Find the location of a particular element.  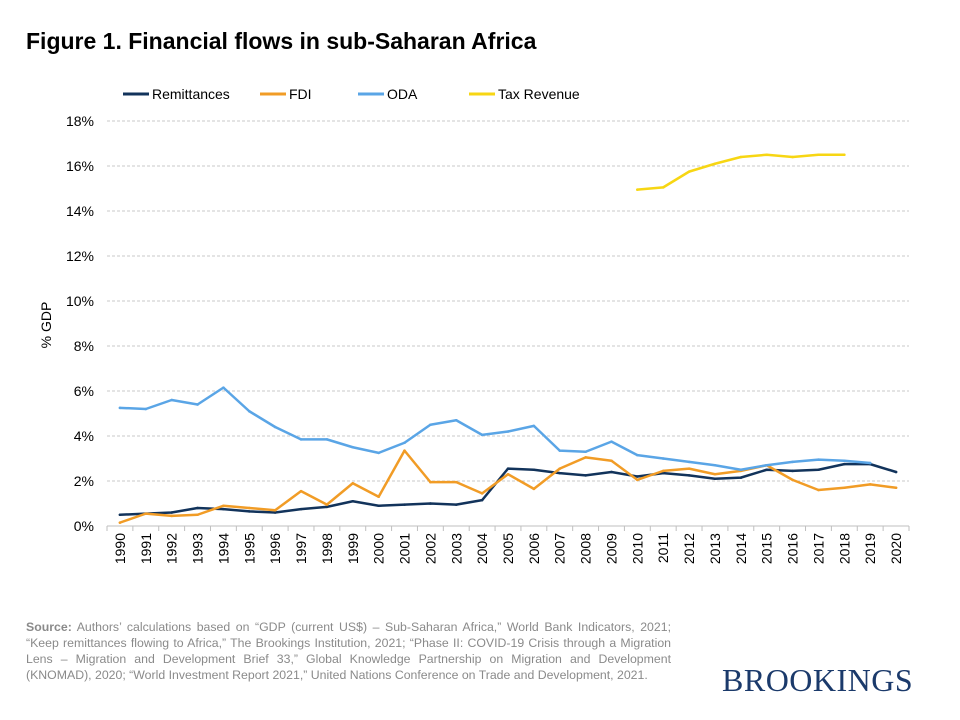

x-tick-label: 1995 is located at coordinates (249, 548).